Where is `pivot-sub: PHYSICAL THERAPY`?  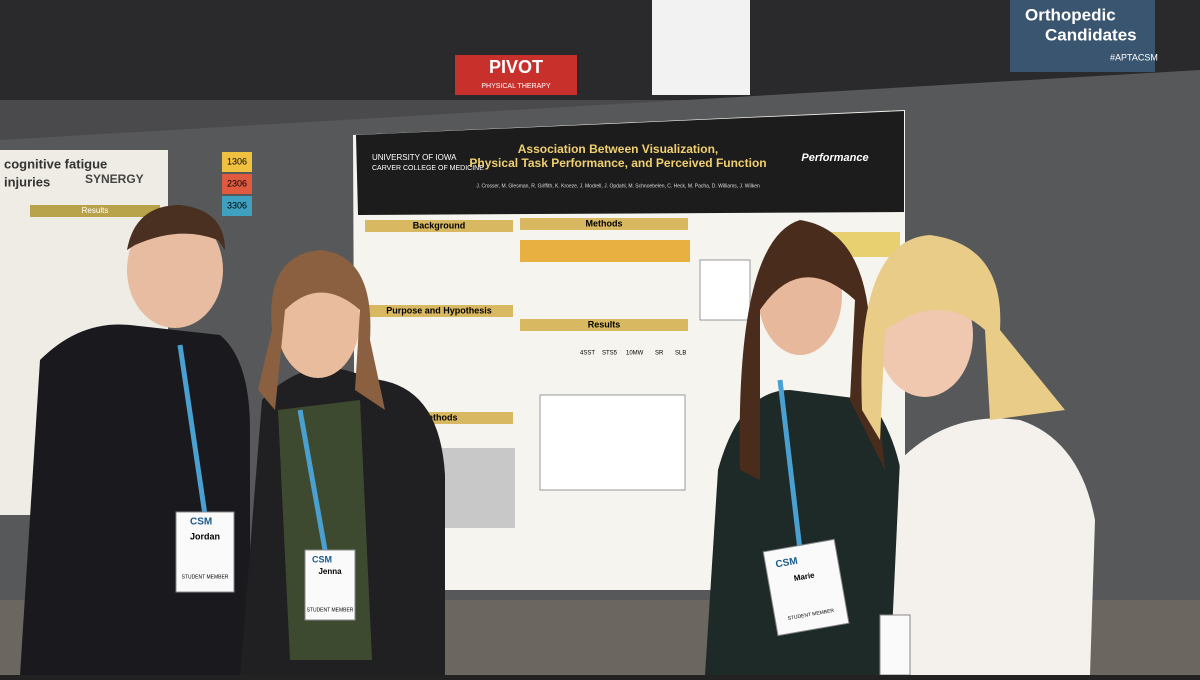
pivot-sub: PHYSICAL THERAPY is located at coordinates (516, 86).